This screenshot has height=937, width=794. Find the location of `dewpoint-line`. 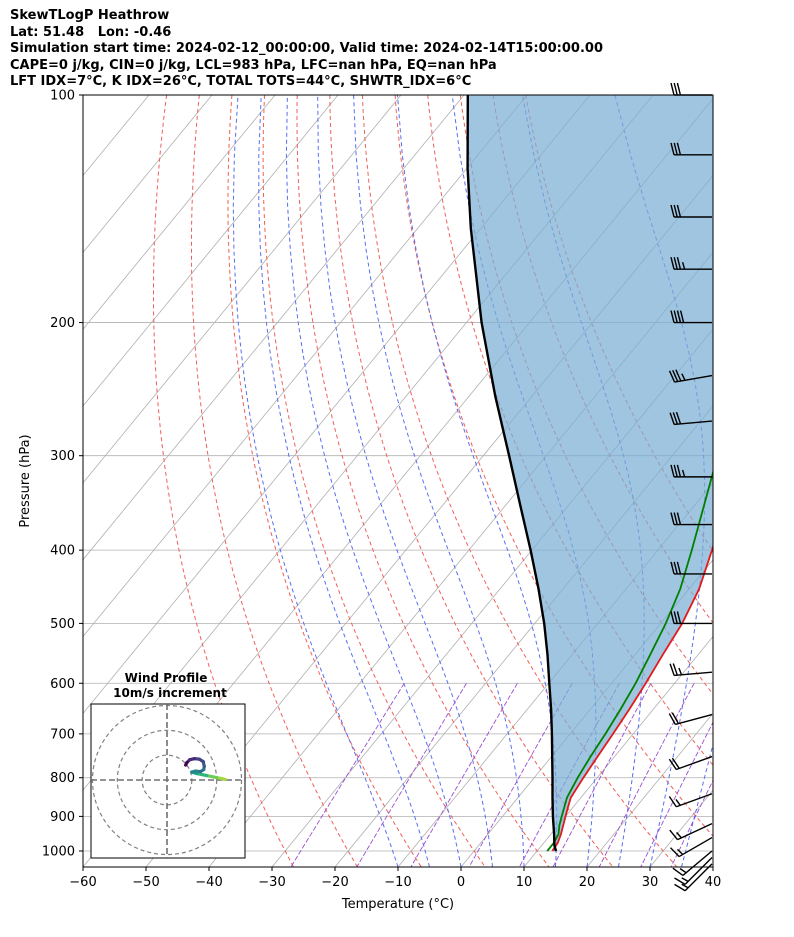

dewpoint-line is located at coordinates (629, 660).